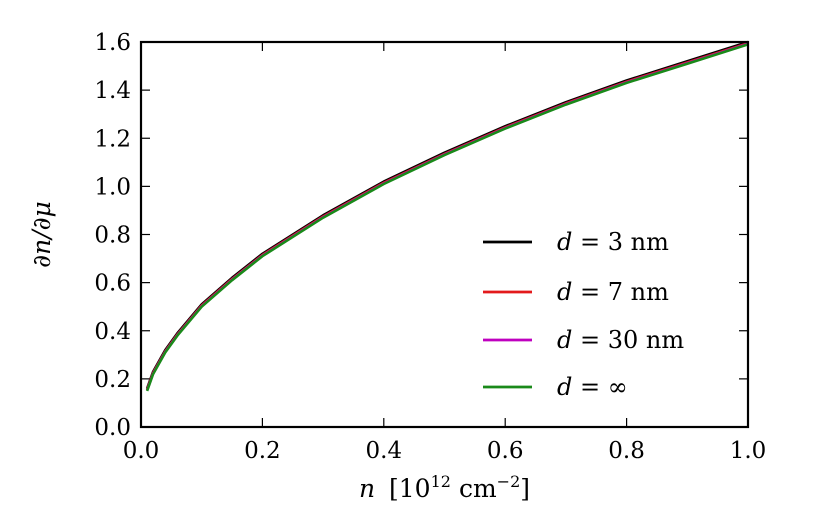  What do you see at coordinates (444, 487) in the screenshot?
I see `x-axis-label: n [1012 cm−2]` at bounding box center [444, 487].